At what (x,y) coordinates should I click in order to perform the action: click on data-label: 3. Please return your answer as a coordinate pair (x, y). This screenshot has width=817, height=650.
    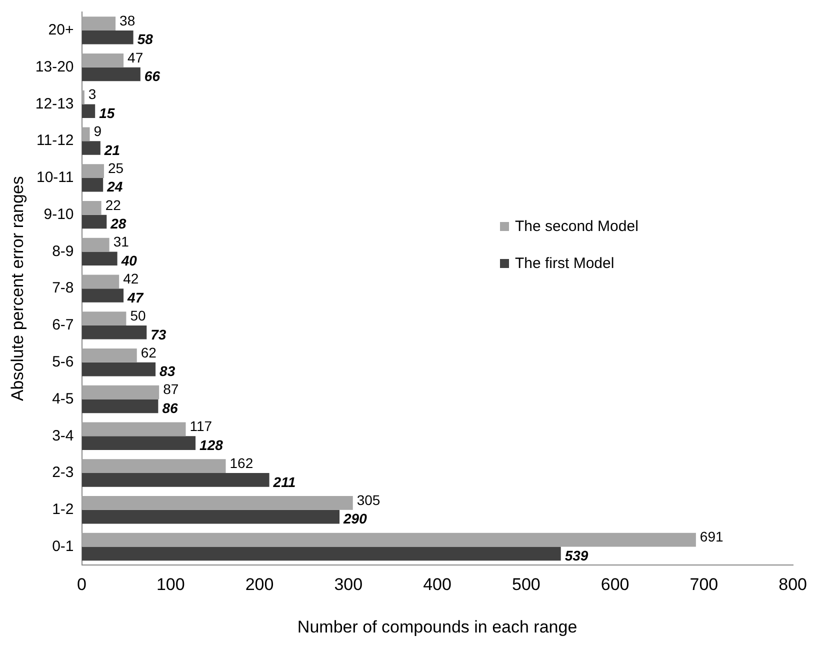
    Looking at the image, I should click on (92, 94).